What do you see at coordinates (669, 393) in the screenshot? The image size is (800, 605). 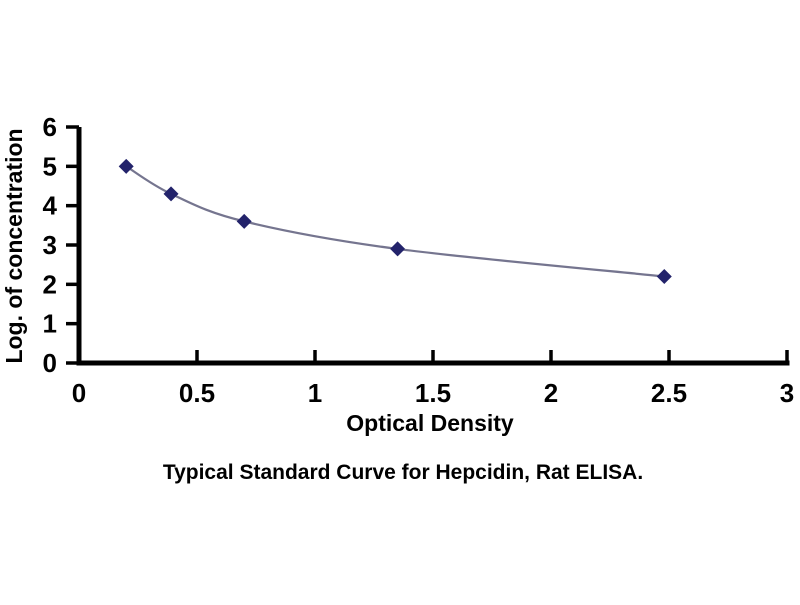 I see `svg-text: 2.5` at bounding box center [669, 393].